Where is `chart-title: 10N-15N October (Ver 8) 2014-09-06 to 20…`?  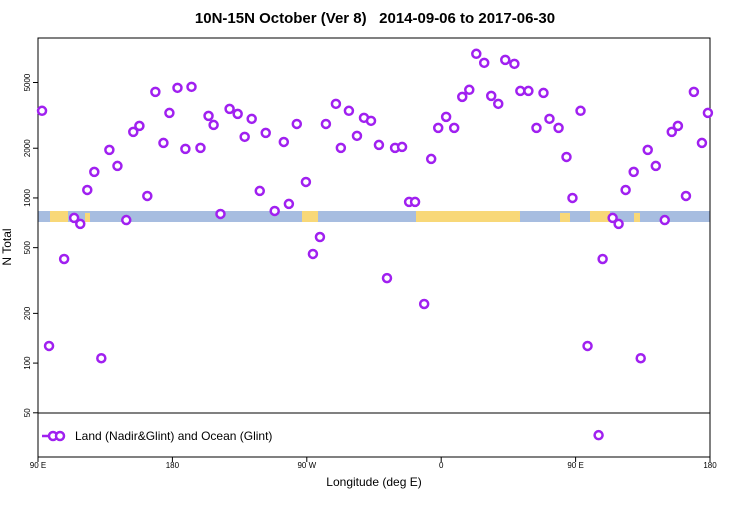
chart-title: 10N-15N October (Ver 8) 2014-09-06 to 20… is located at coordinates (375, 18).